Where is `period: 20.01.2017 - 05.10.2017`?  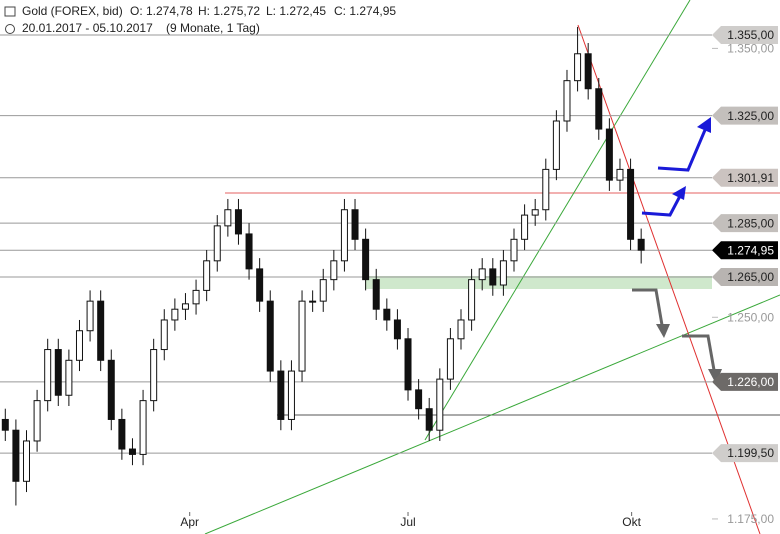 period: 20.01.2017 - 05.10.2017 is located at coordinates (87, 28).